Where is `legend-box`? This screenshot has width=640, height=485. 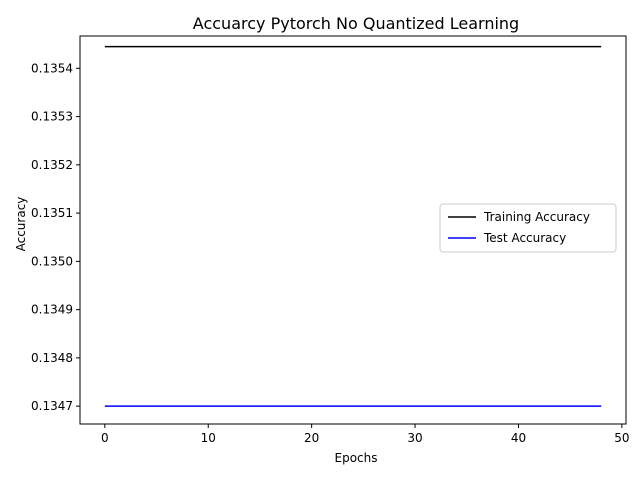
legend-box is located at coordinates (528, 228).